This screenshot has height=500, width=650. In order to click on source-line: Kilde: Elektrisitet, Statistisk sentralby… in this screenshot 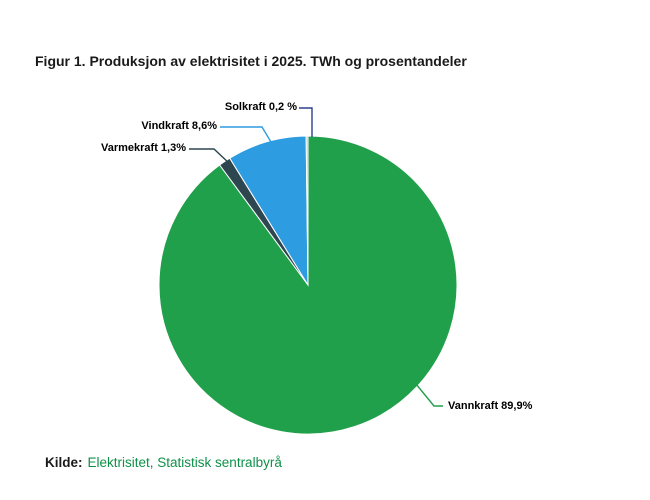, I will do `click(163, 462)`.